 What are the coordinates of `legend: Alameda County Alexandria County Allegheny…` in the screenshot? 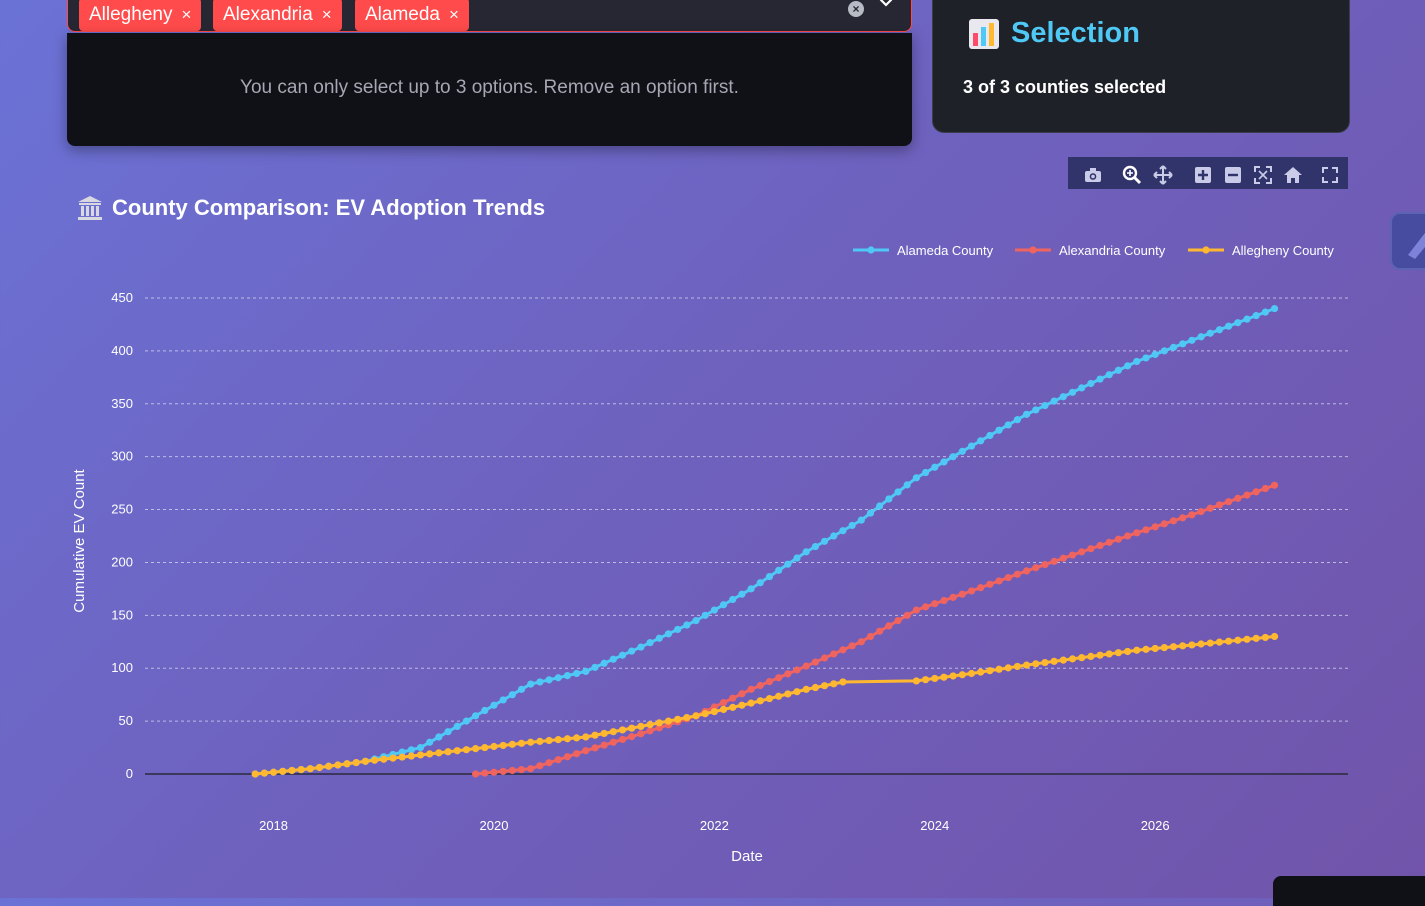 It's located at (1093, 250).